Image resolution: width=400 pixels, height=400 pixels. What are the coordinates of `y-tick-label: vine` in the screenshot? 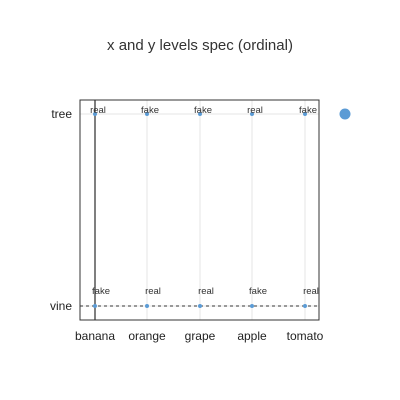 It's located at (61, 306).